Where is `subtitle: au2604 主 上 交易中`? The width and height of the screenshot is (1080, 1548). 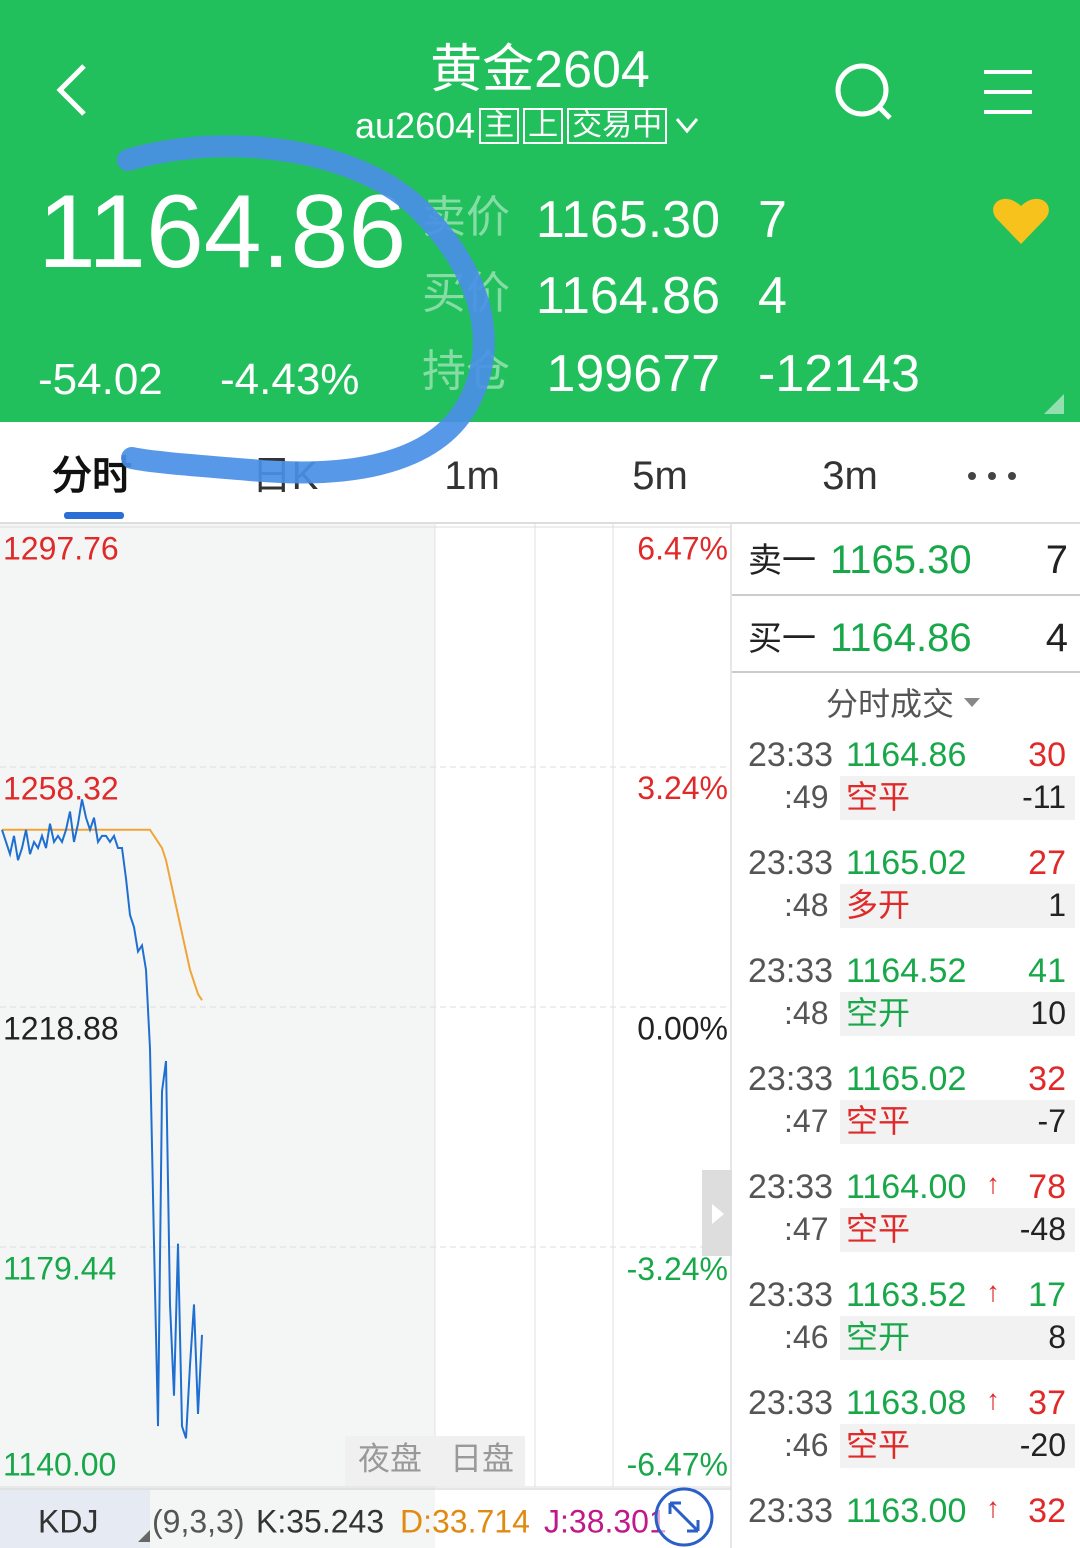 subtitle: au2604 主 上 交易中 is located at coordinates (531, 126).